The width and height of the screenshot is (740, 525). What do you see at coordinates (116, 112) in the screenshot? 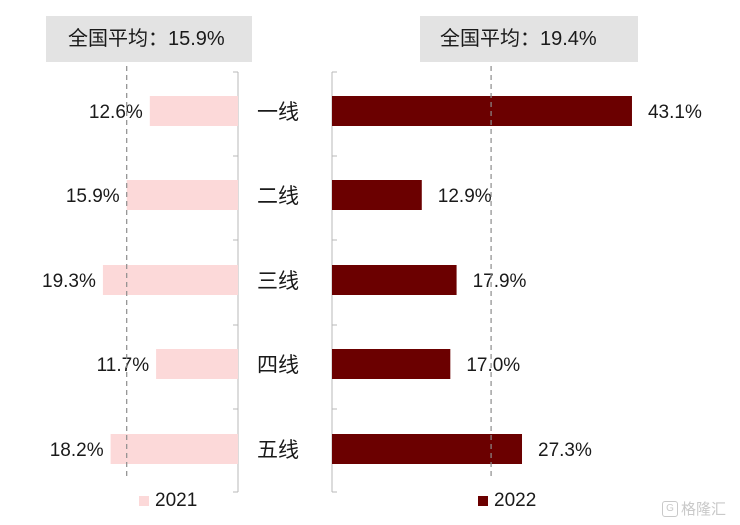
I see `bar-2021-label-0: 12.6%` at bounding box center [116, 112].